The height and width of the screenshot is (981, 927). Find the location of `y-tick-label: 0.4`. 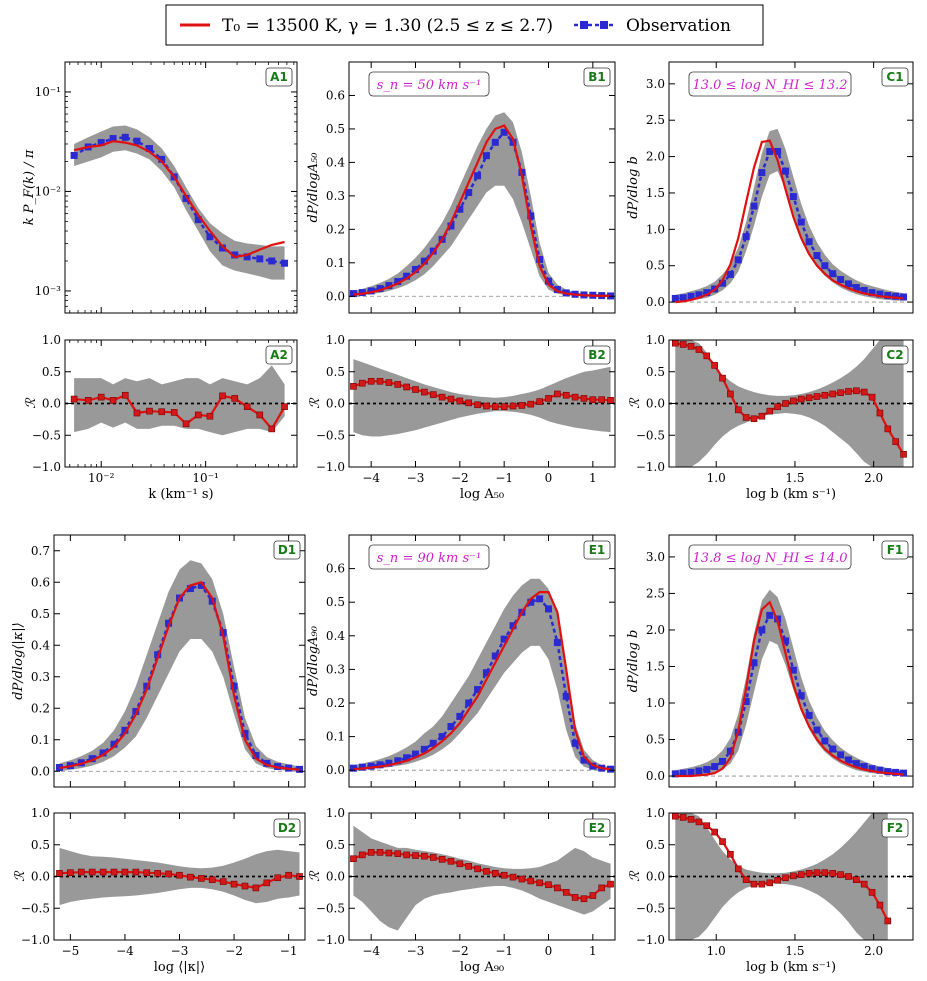

y-tick-label: 0.4 is located at coordinates (40, 645).